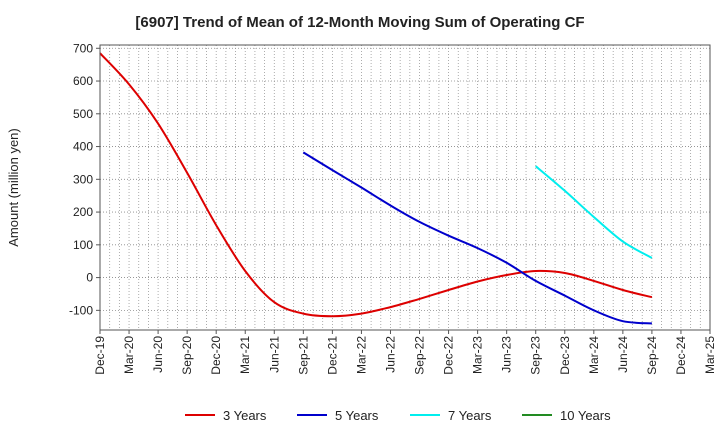 The width and height of the screenshot is (720, 440). What do you see at coordinates (83, 81) in the screenshot?
I see `y-tick-label: 600` at bounding box center [83, 81].